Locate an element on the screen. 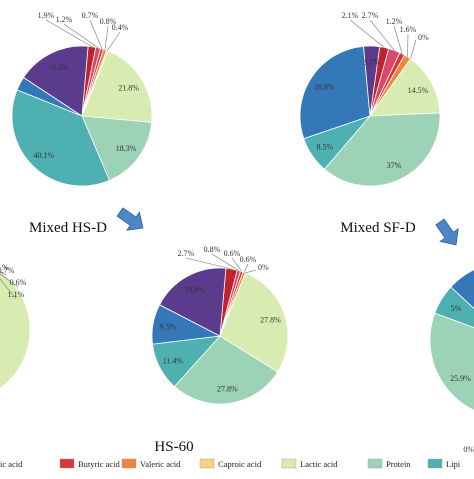 This screenshot has height=479, width=474. slice-label: 3.7% is located at coordinates (371, 61).